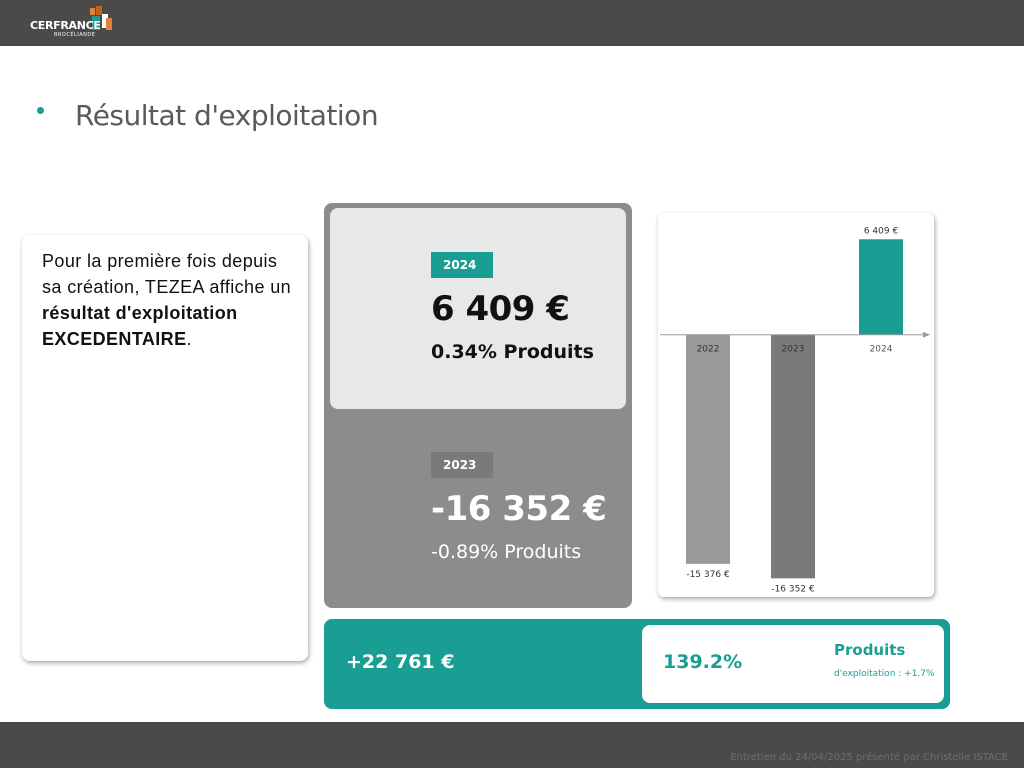  I want to click on x-axis-arrow-icon, so click(926, 334).